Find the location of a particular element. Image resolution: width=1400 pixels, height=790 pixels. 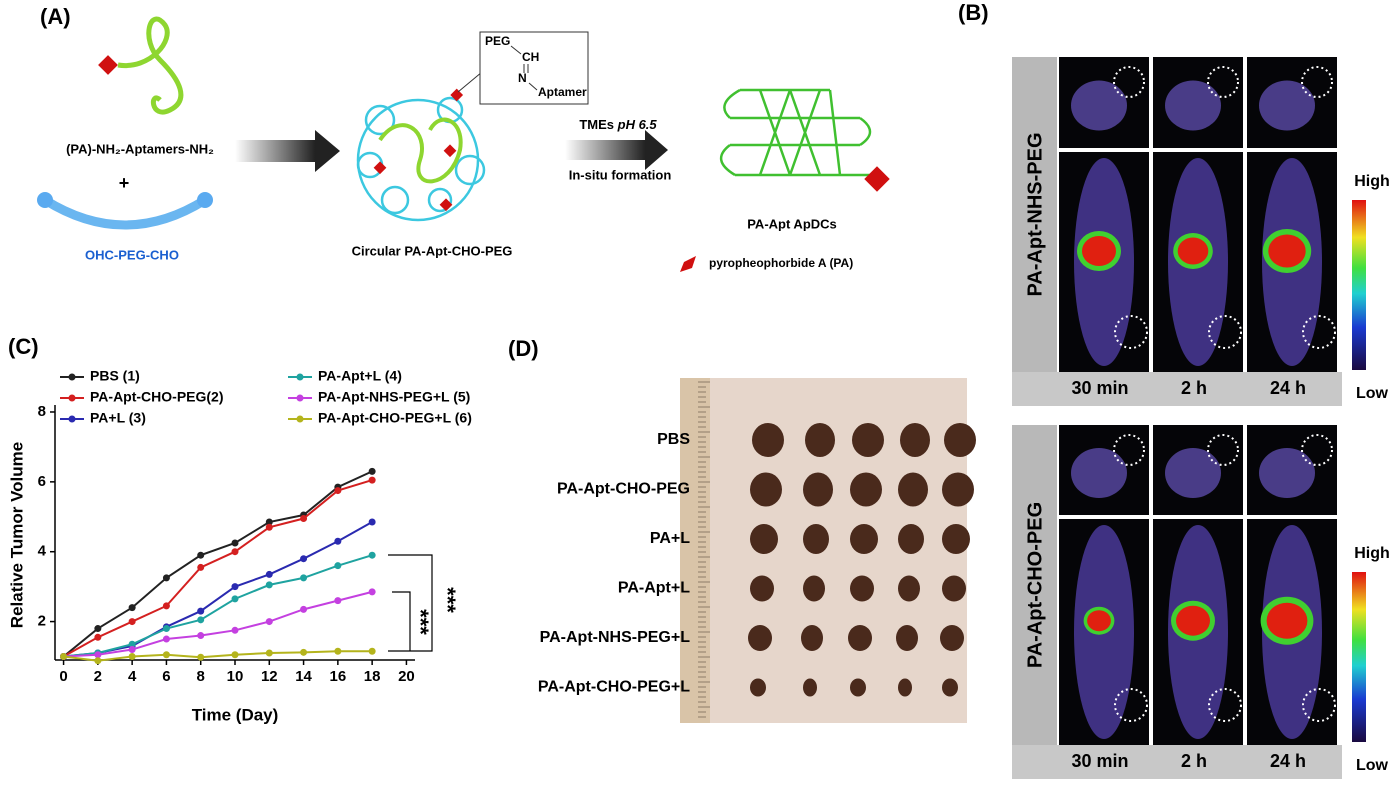

arrow is located at coordinates (605, 150).